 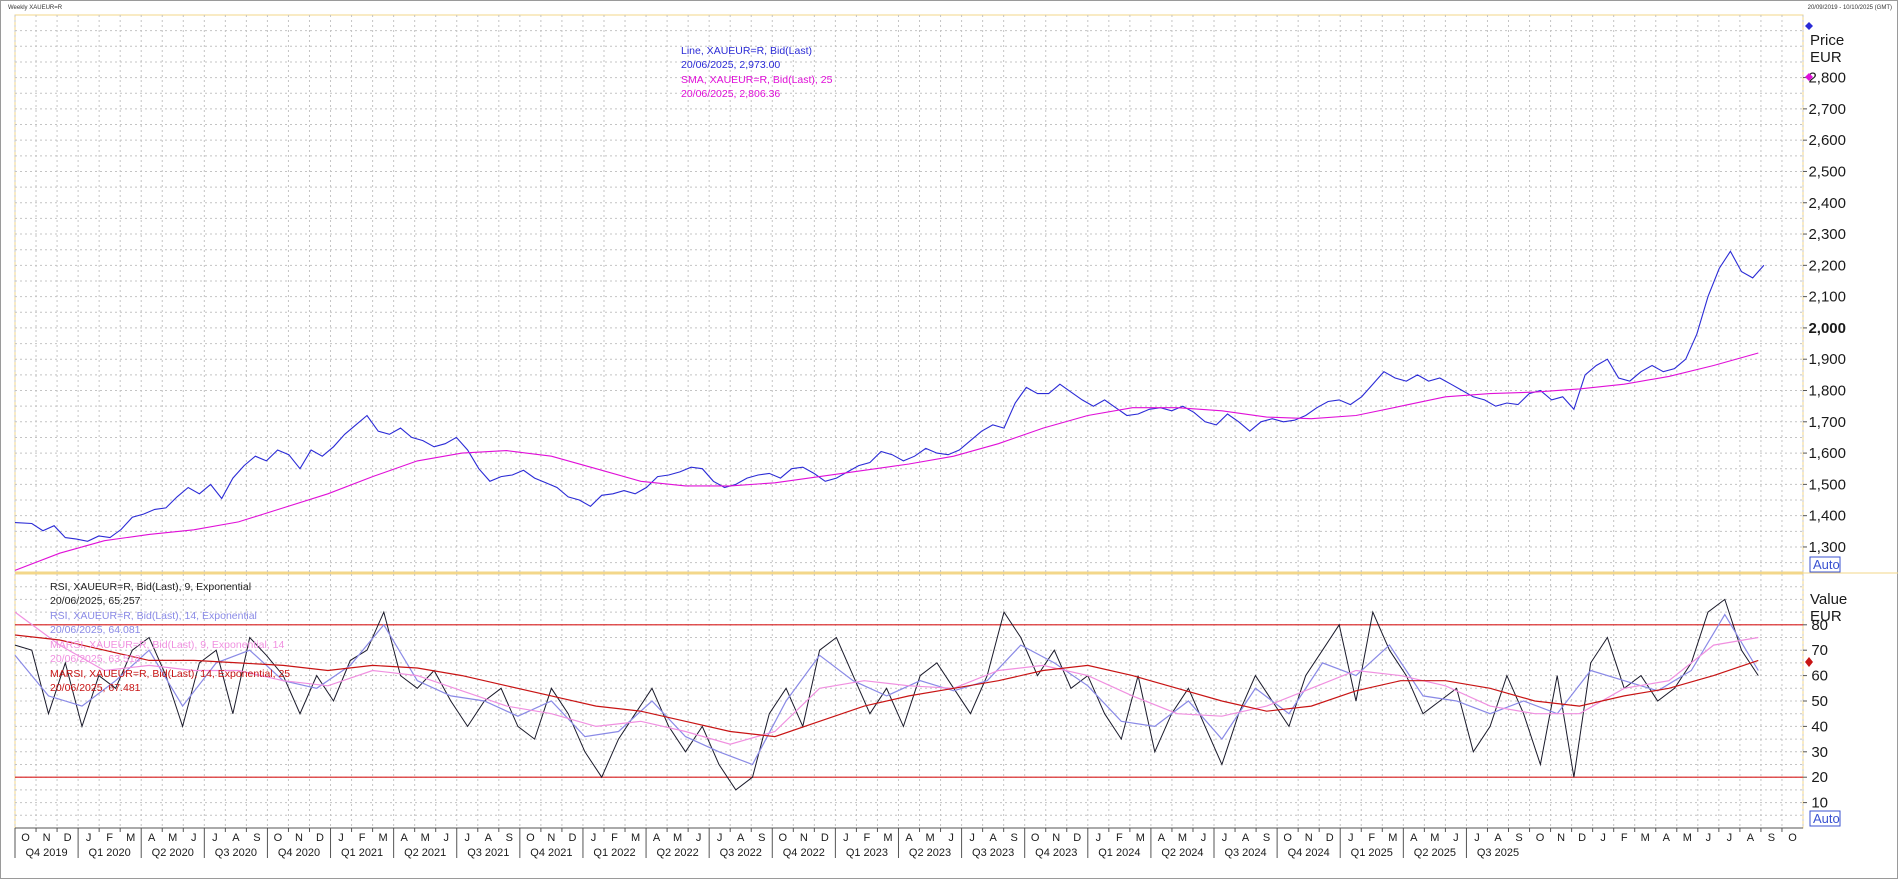 I want to click on price-auto-label: Auto, so click(x=1826, y=564).